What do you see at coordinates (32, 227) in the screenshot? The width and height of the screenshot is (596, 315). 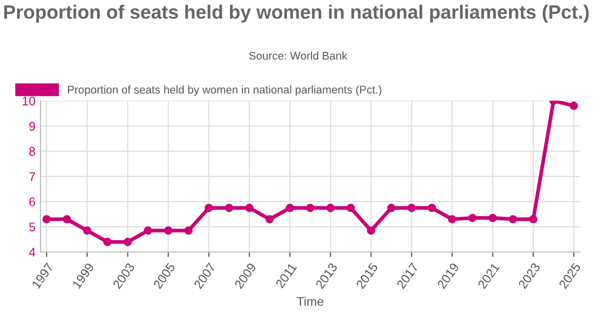 I see `y-tick-label: 5` at bounding box center [32, 227].